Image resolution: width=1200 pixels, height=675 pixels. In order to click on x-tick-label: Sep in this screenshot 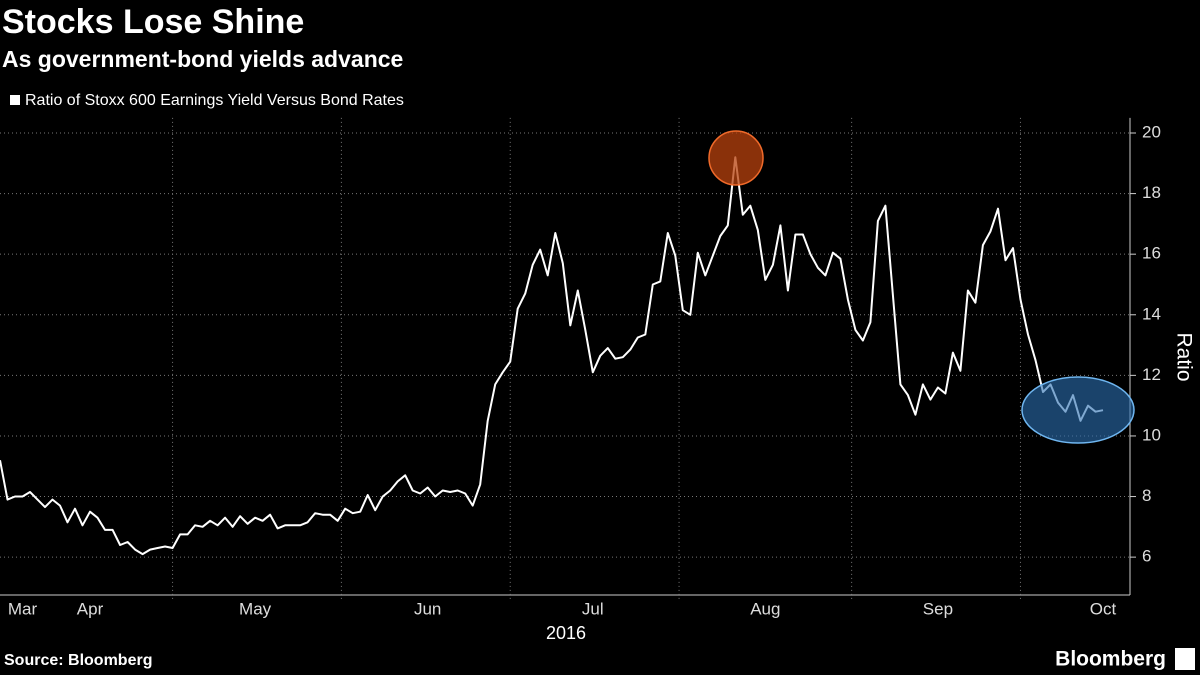, I will do `click(938, 608)`.